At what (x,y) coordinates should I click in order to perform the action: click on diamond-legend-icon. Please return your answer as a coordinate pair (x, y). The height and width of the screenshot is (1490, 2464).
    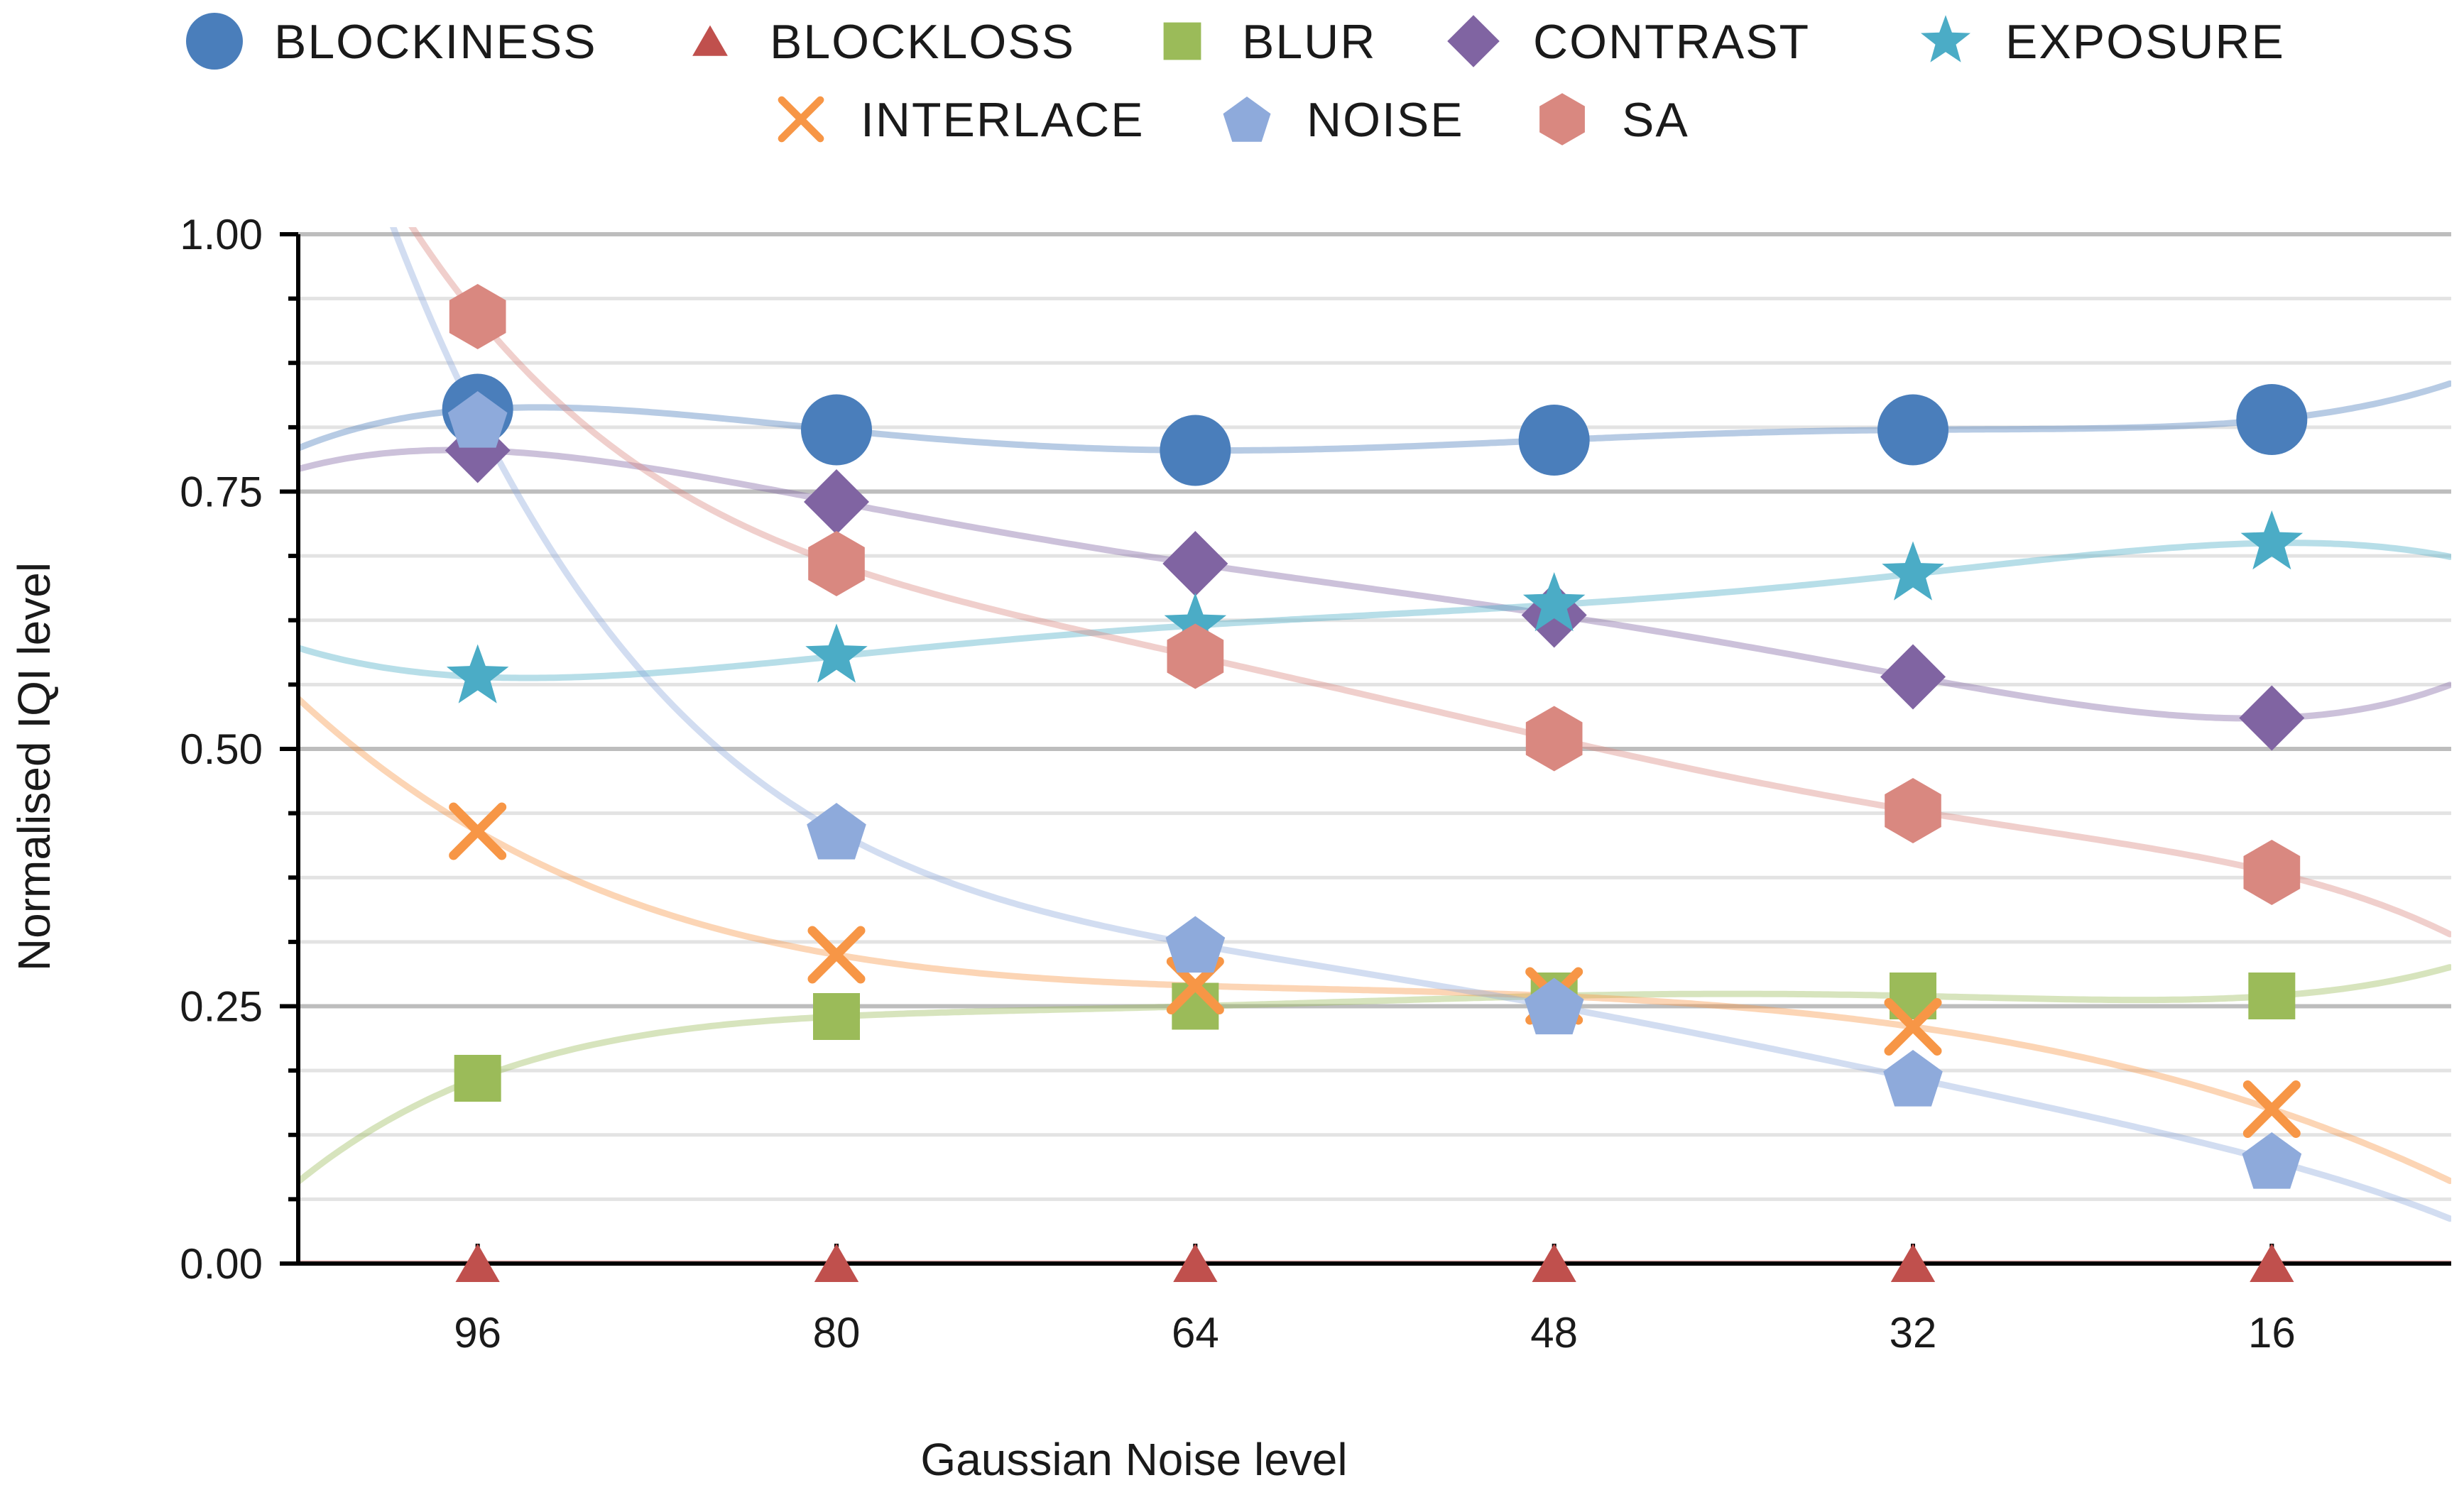
    Looking at the image, I should click on (1474, 41).